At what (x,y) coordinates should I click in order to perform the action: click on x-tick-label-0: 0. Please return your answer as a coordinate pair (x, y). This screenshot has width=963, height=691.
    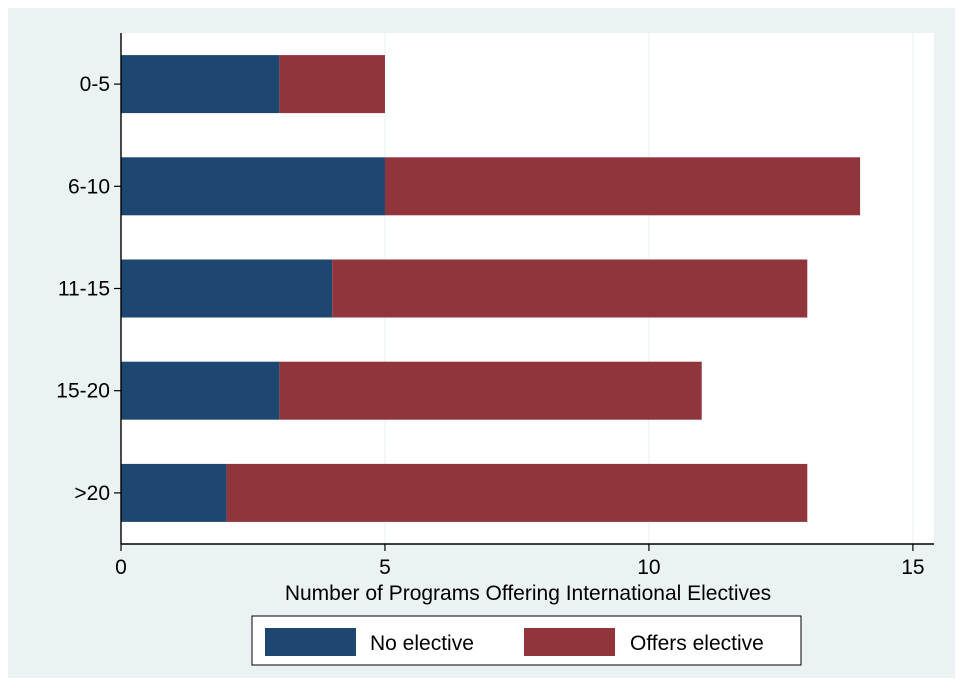
    Looking at the image, I should click on (121, 567).